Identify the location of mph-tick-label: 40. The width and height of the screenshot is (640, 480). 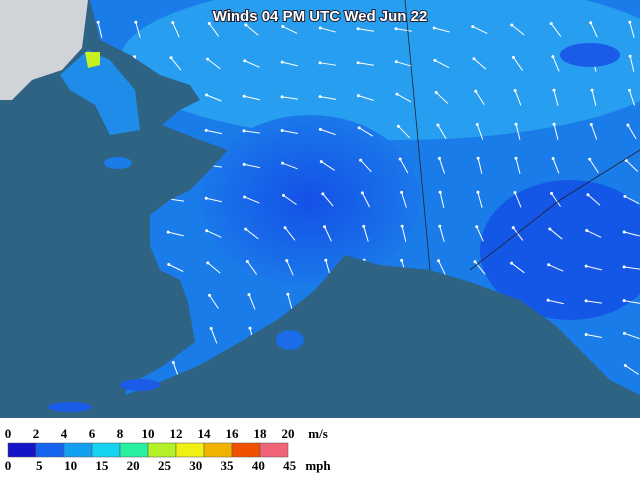
(258, 465).